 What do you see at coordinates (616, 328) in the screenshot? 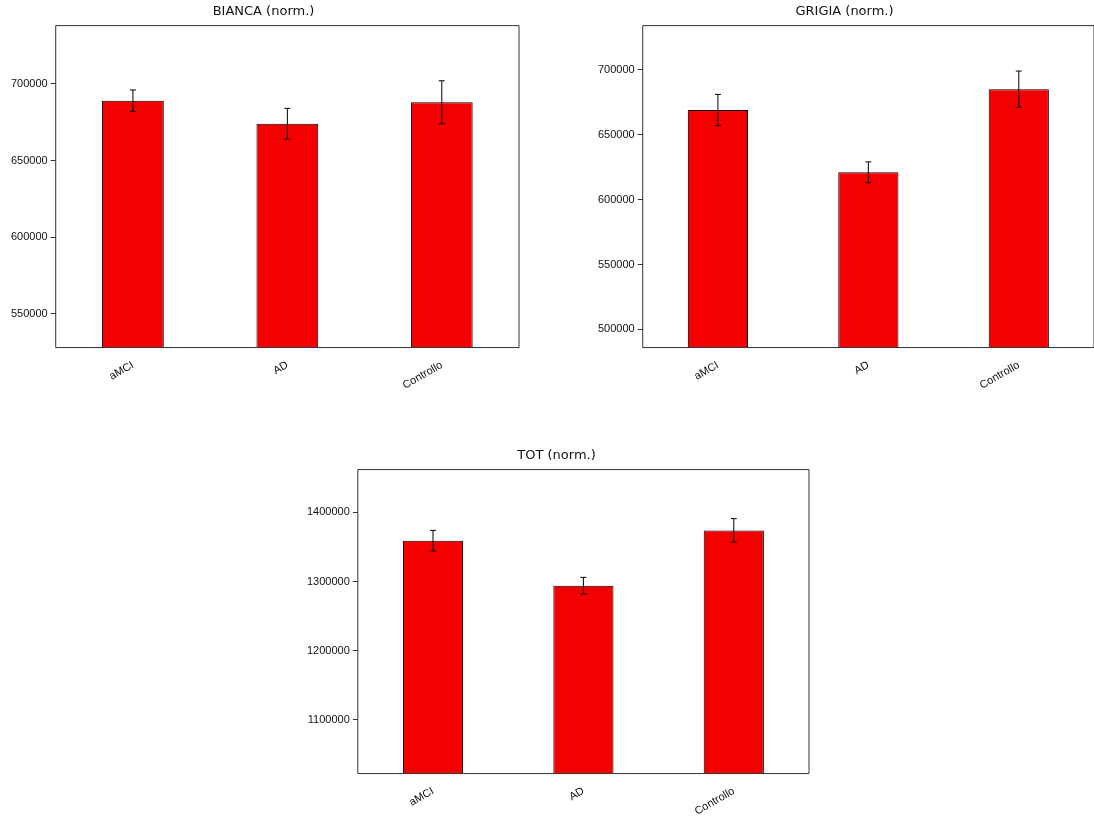
I see `y-tick-label: 500000` at bounding box center [616, 328].